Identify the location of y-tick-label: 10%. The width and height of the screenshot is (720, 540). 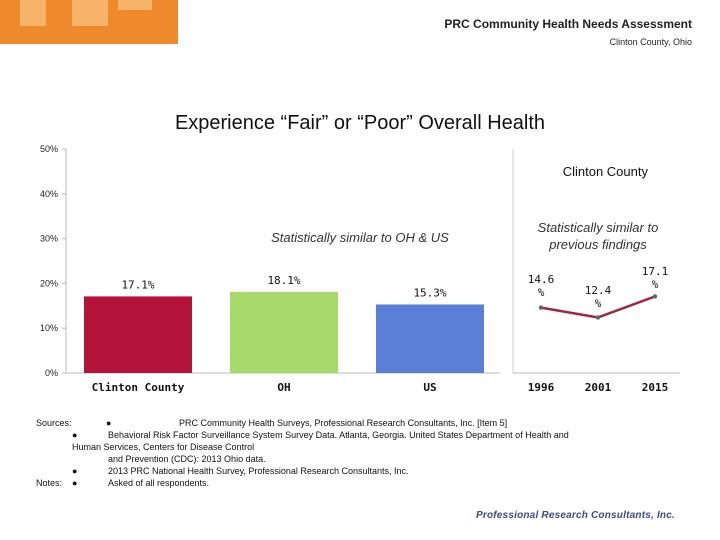
(49, 328).